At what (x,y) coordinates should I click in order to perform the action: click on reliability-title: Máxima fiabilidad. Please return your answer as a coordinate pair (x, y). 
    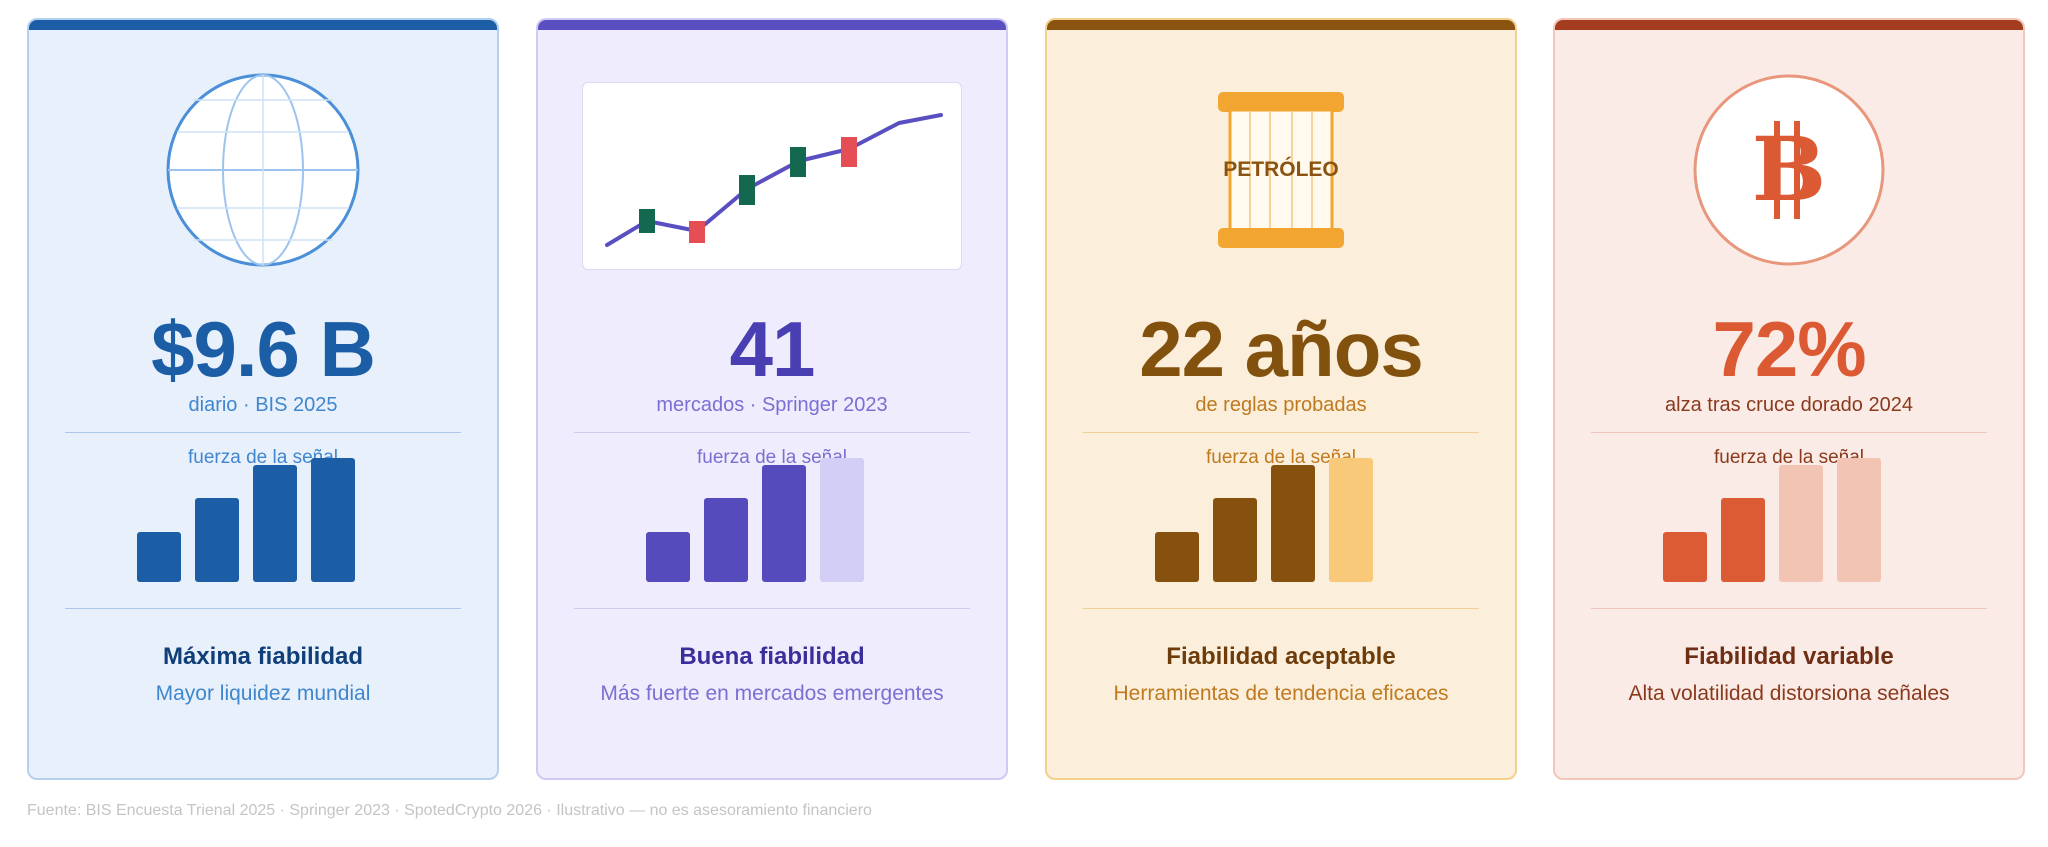
    Looking at the image, I should click on (263, 656).